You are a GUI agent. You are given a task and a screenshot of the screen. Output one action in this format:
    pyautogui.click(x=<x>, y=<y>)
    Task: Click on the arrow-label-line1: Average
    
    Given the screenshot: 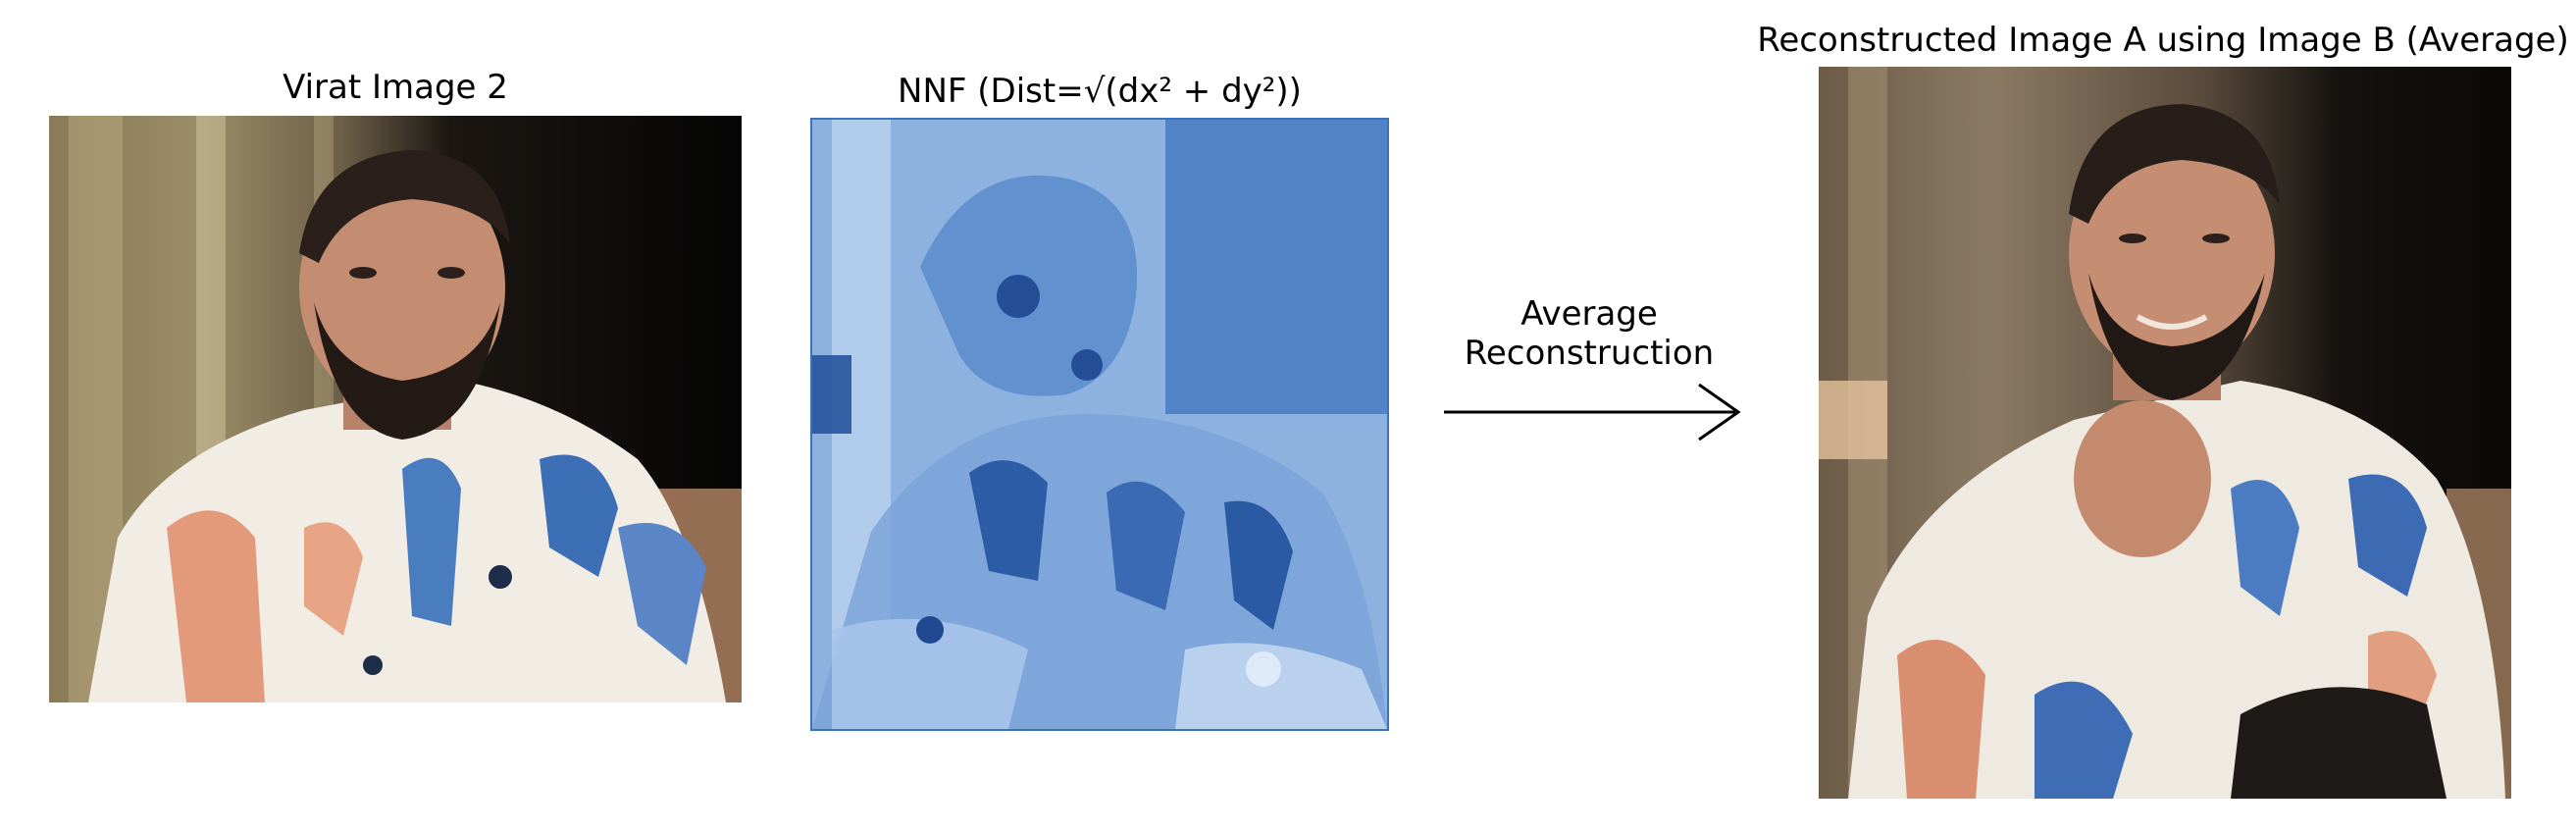 What is the action you would take?
    pyautogui.click(x=1589, y=314)
    